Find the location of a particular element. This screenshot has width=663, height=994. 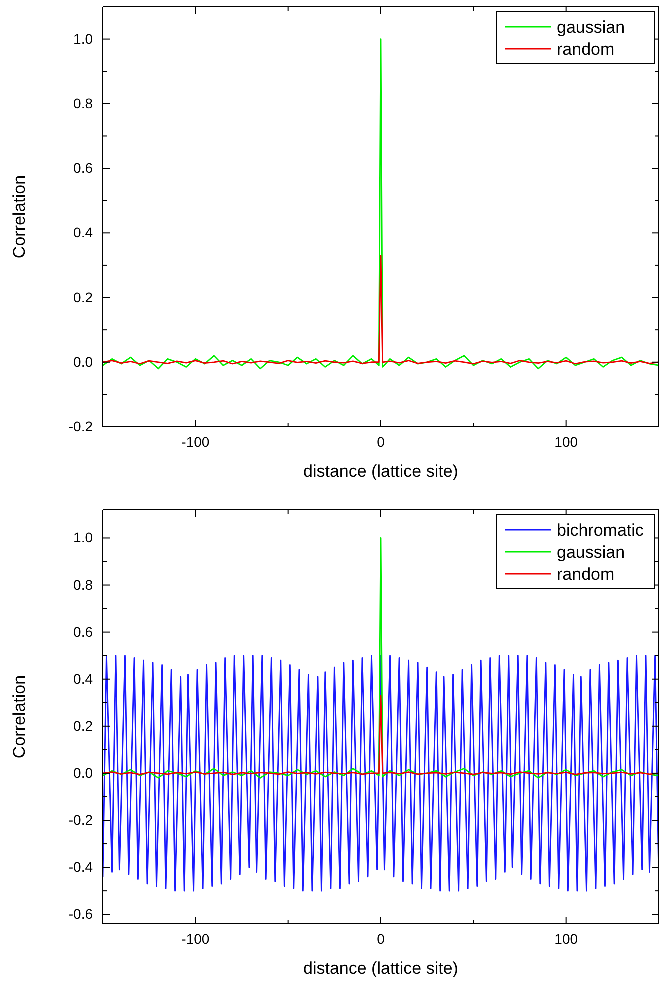

legend-label: bichromatic is located at coordinates (600, 530).